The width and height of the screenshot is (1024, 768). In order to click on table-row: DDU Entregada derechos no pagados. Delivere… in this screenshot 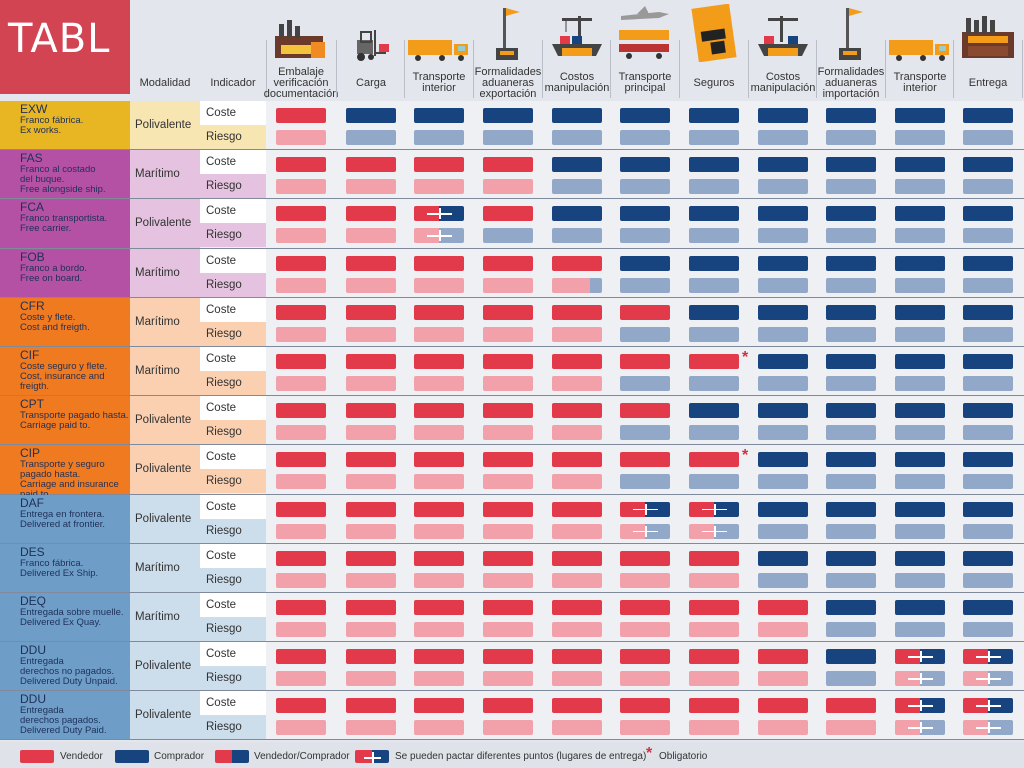, I will do `click(512, 667)`.